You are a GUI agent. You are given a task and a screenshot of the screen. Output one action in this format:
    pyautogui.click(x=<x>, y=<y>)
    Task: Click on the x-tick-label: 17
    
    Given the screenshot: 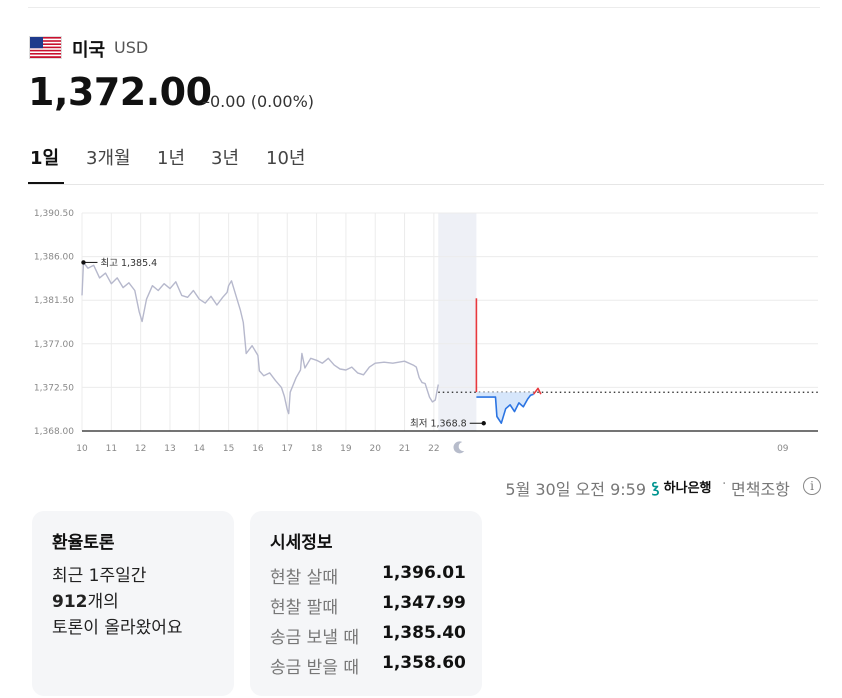 What is the action you would take?
    pyautogui.click(x=287, y=449)
    